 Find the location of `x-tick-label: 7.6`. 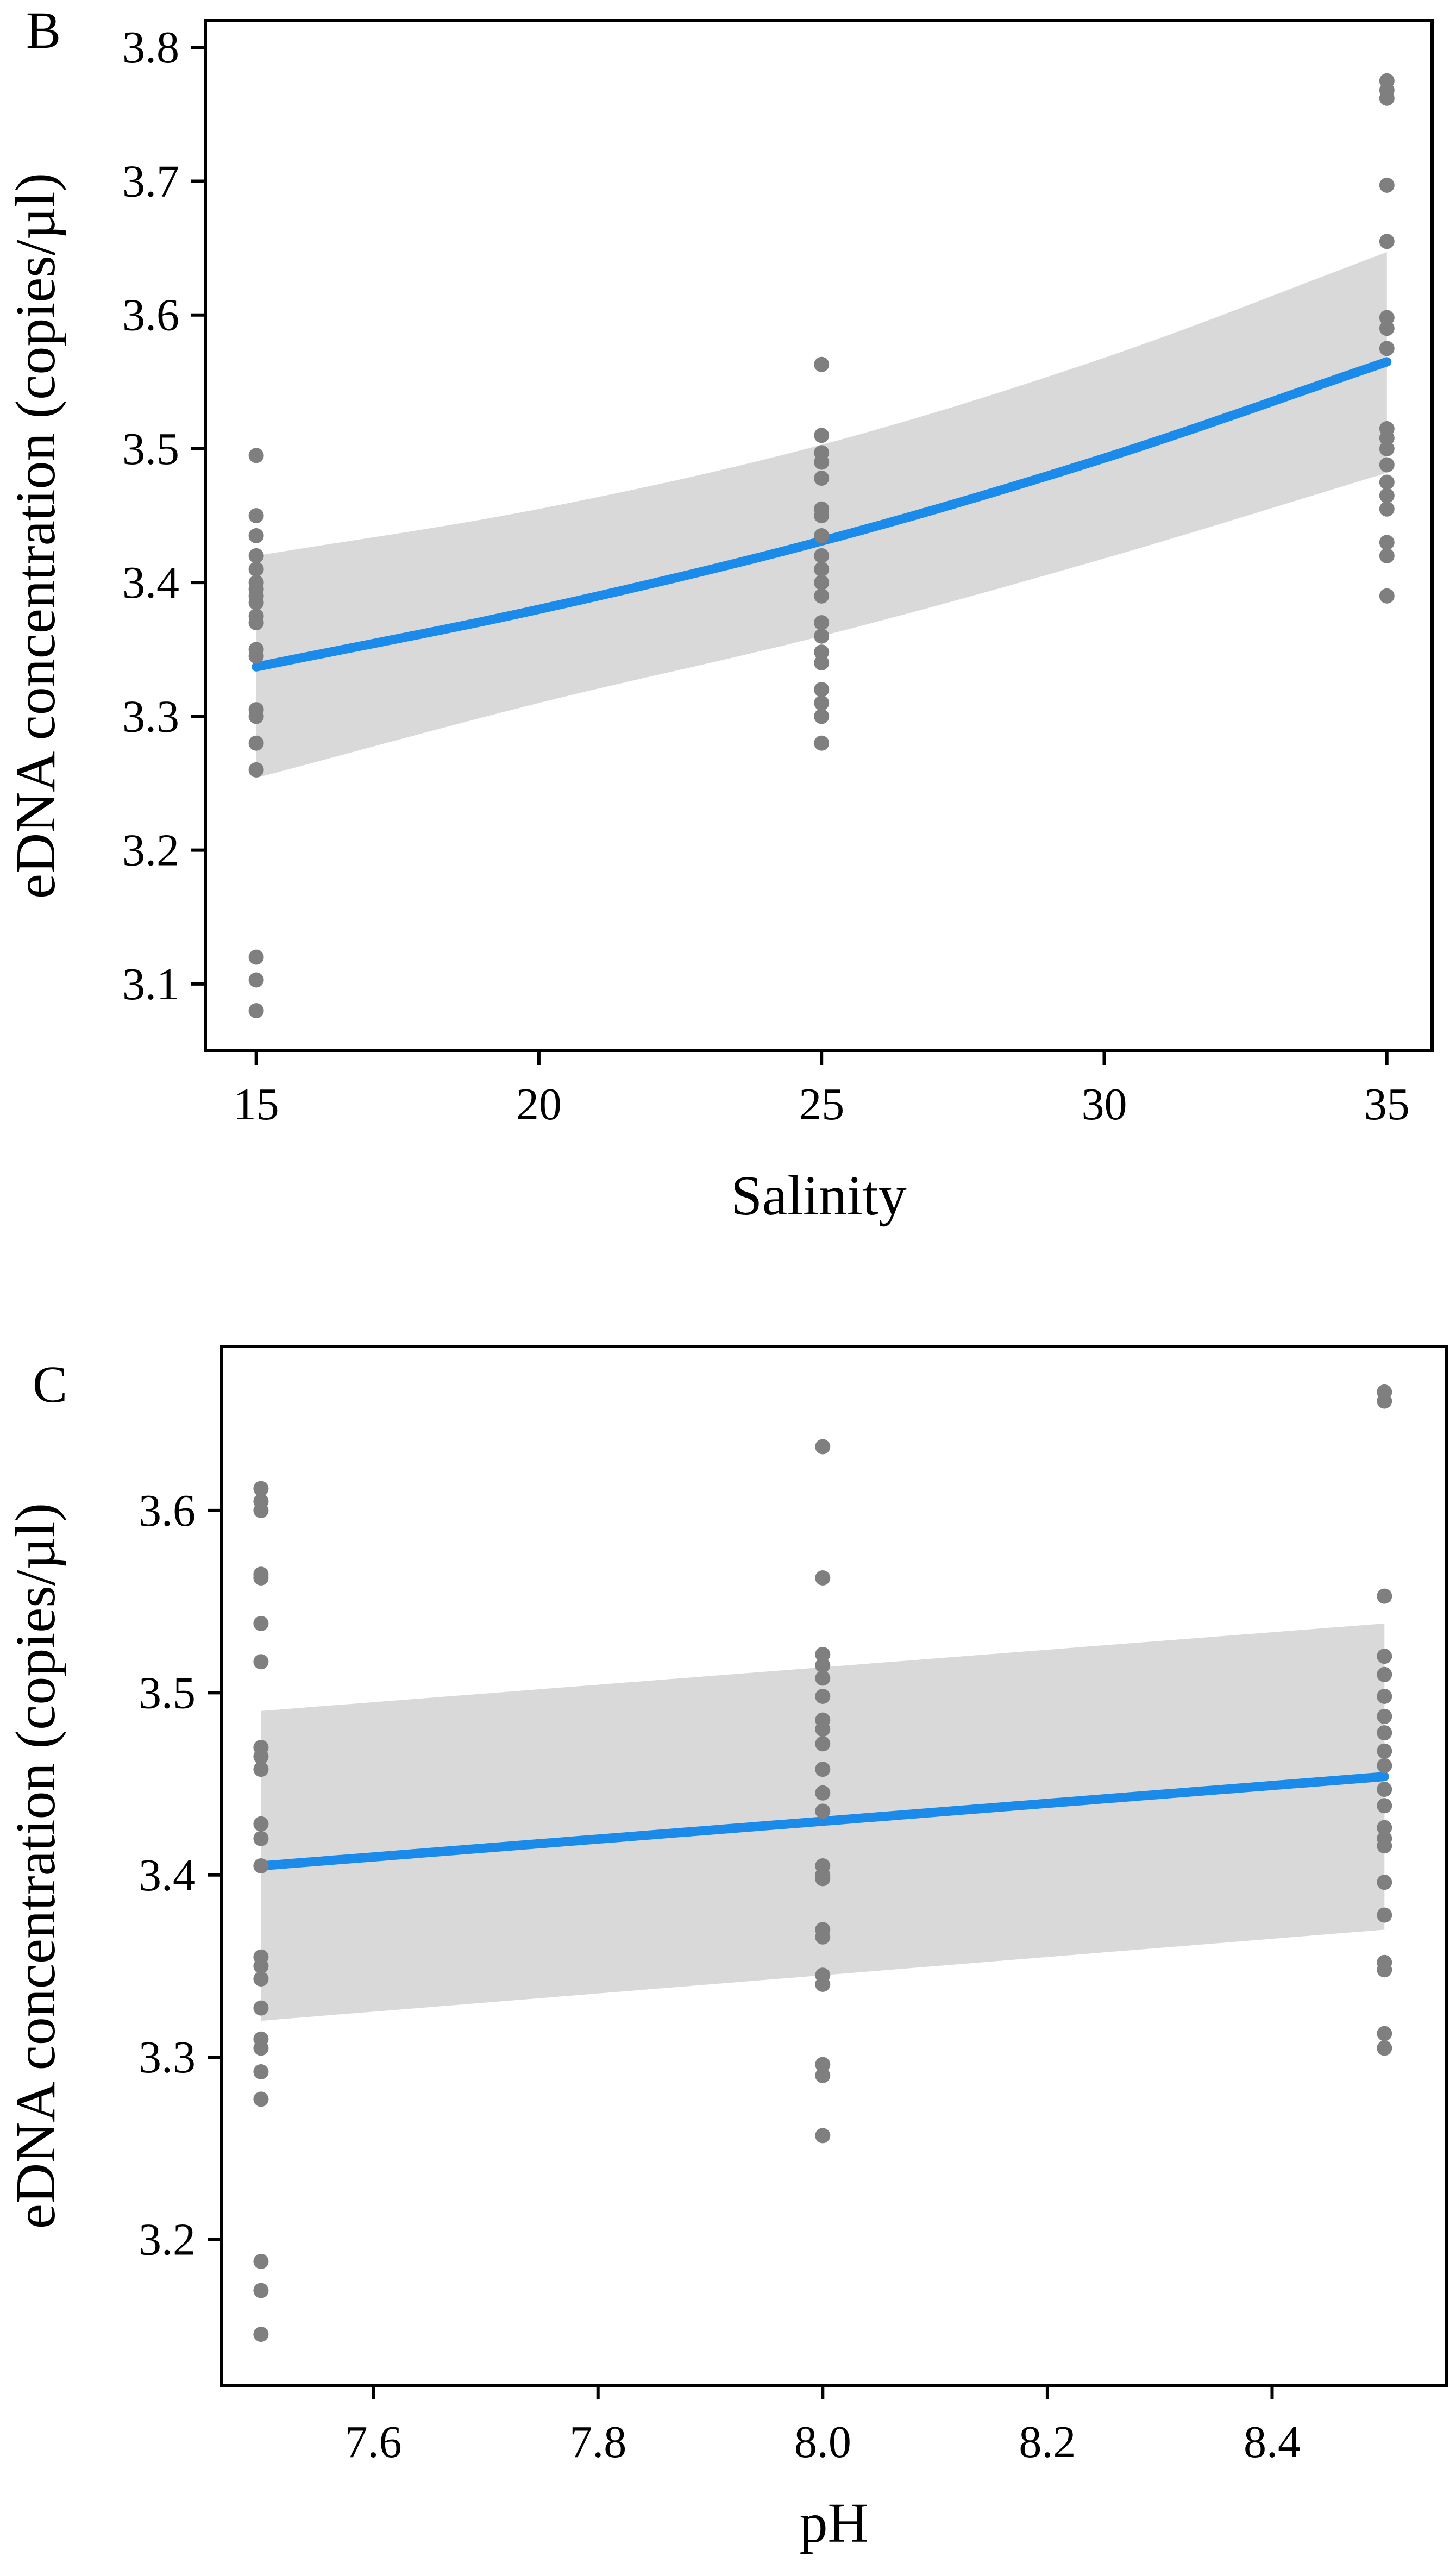

x-tick-label: 7.6 is located at coordinates (373, 2442).